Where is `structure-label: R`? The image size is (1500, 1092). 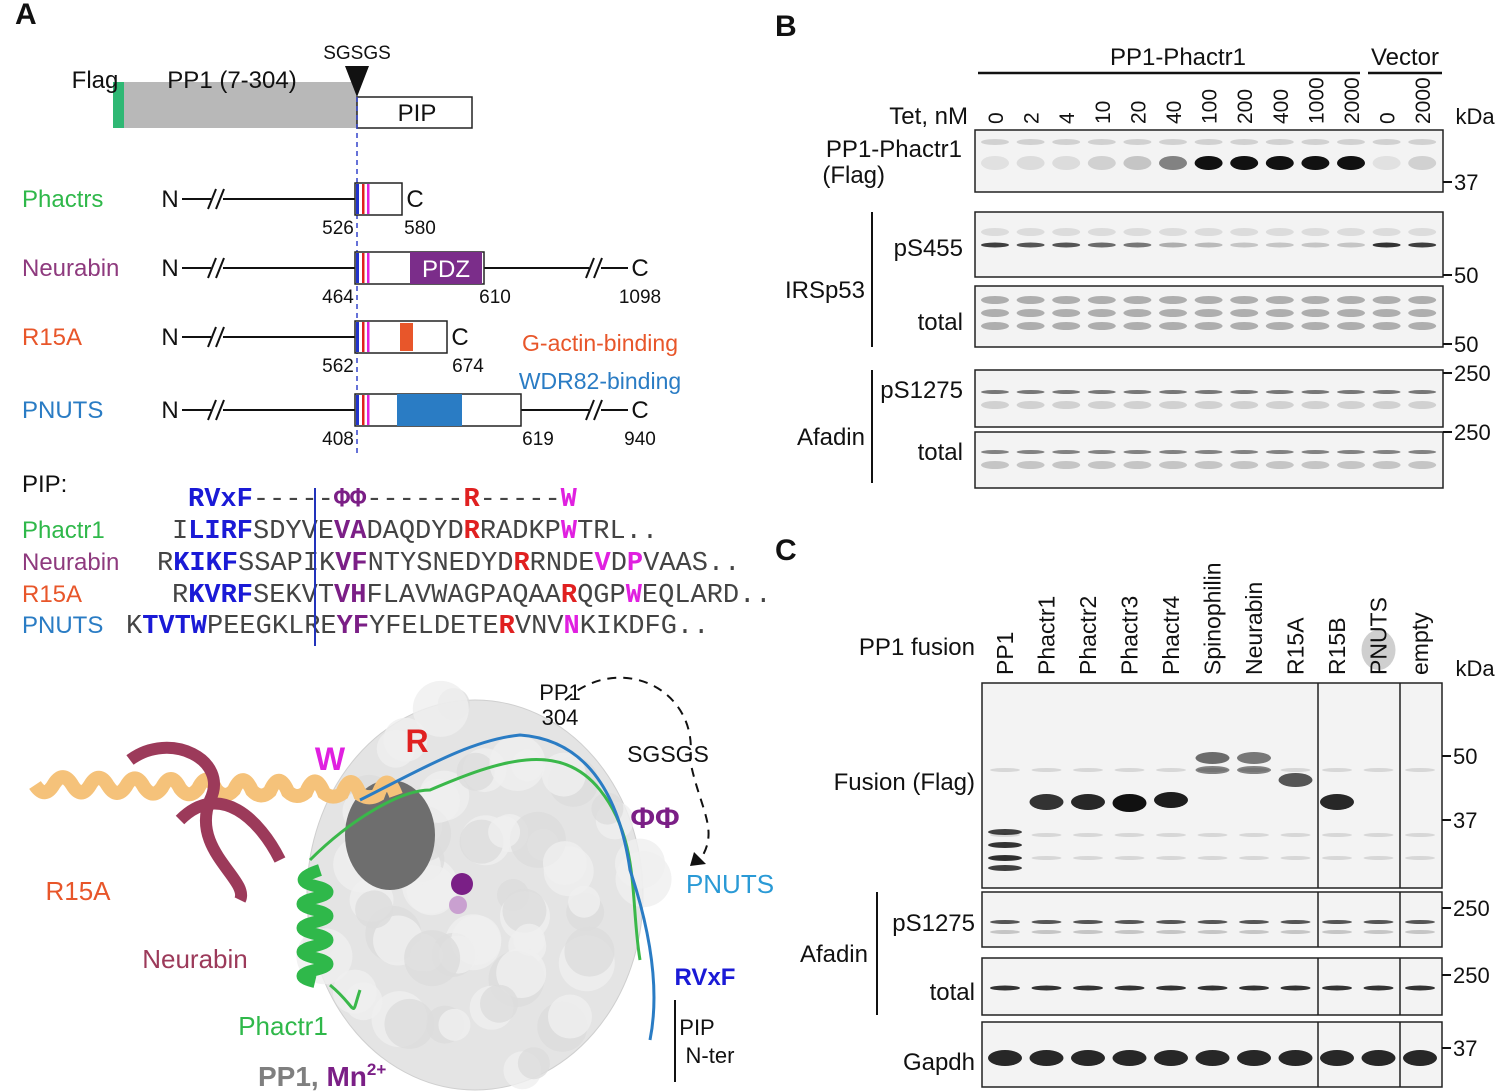 structure-label: R is located at coordinates (416, 741).